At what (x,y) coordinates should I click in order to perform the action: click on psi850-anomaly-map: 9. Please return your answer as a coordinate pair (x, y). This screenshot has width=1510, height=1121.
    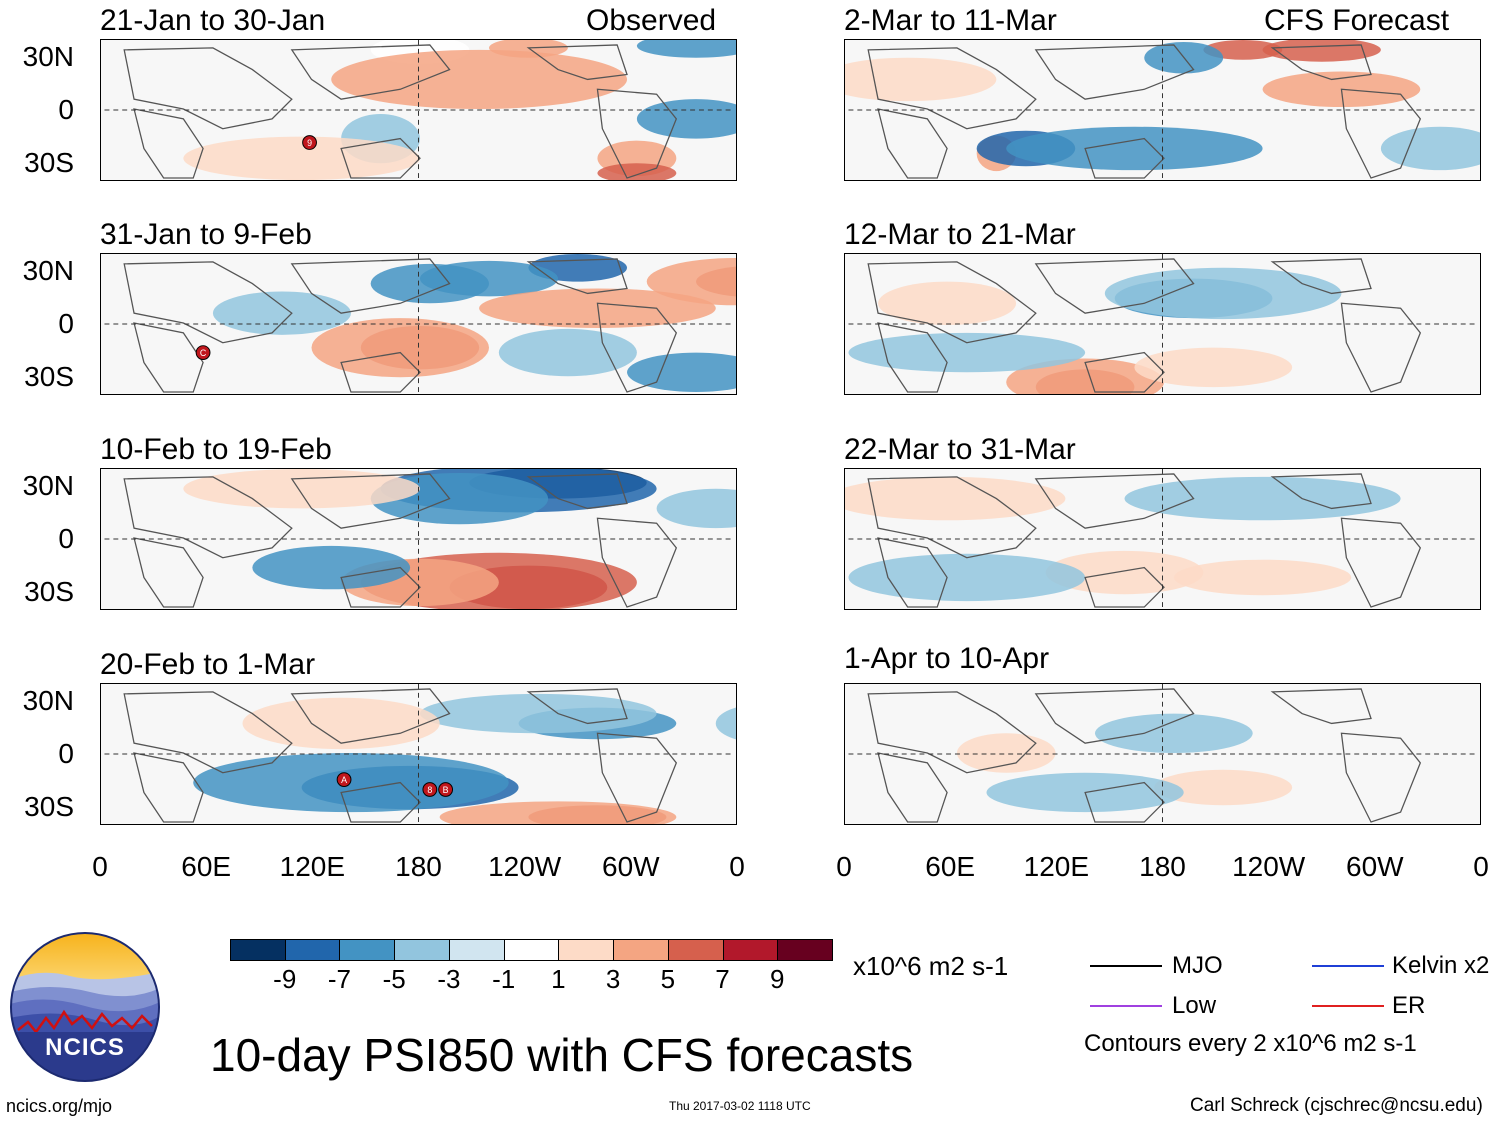
    Looking at the image, I should click on (420, 110).